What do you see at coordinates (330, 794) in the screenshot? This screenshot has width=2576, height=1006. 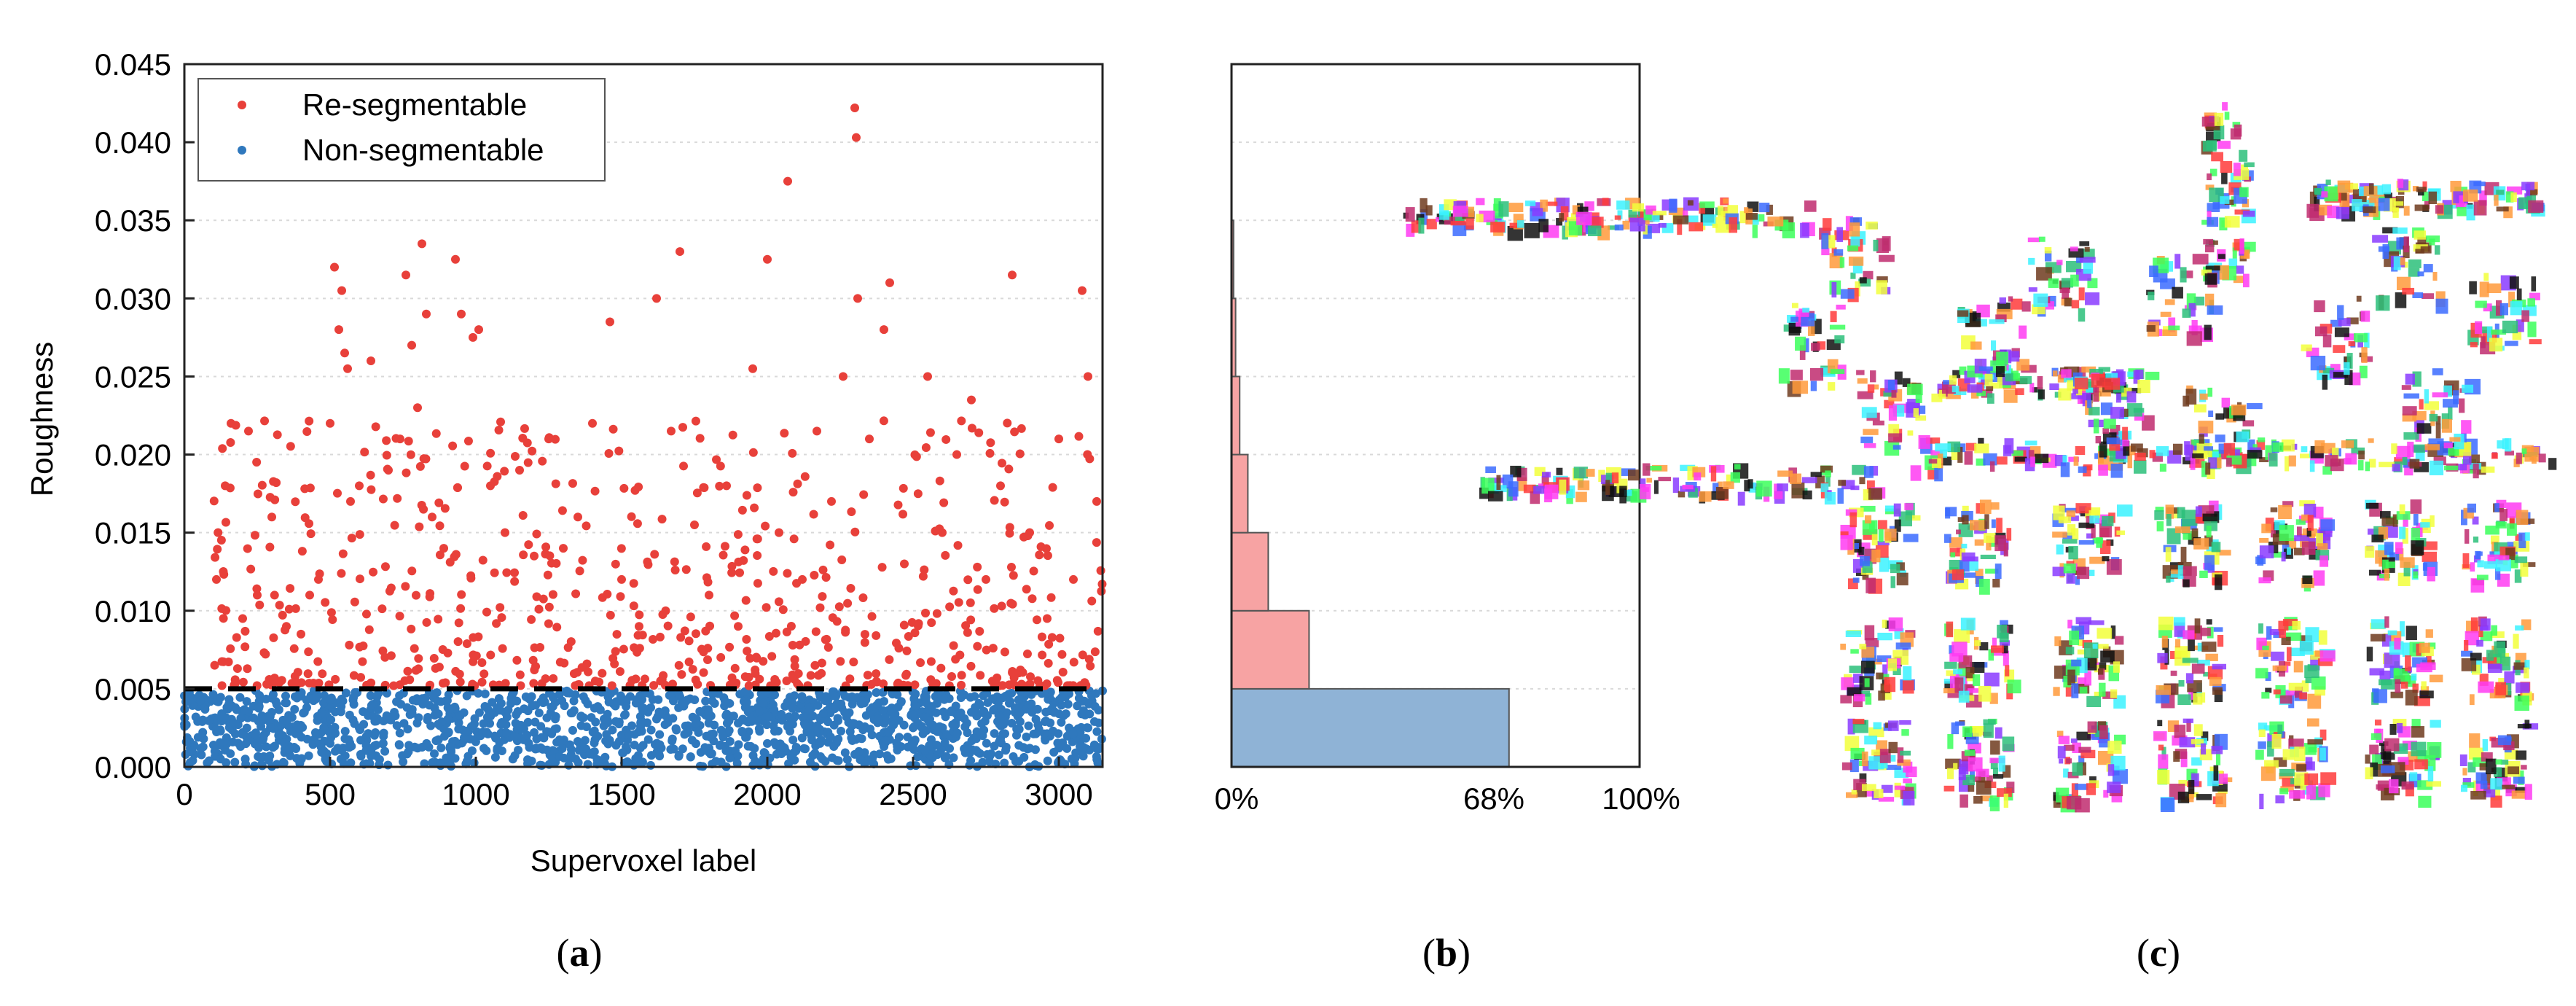 I see `x-tick-label: 500` at bounding box center [330, 794].